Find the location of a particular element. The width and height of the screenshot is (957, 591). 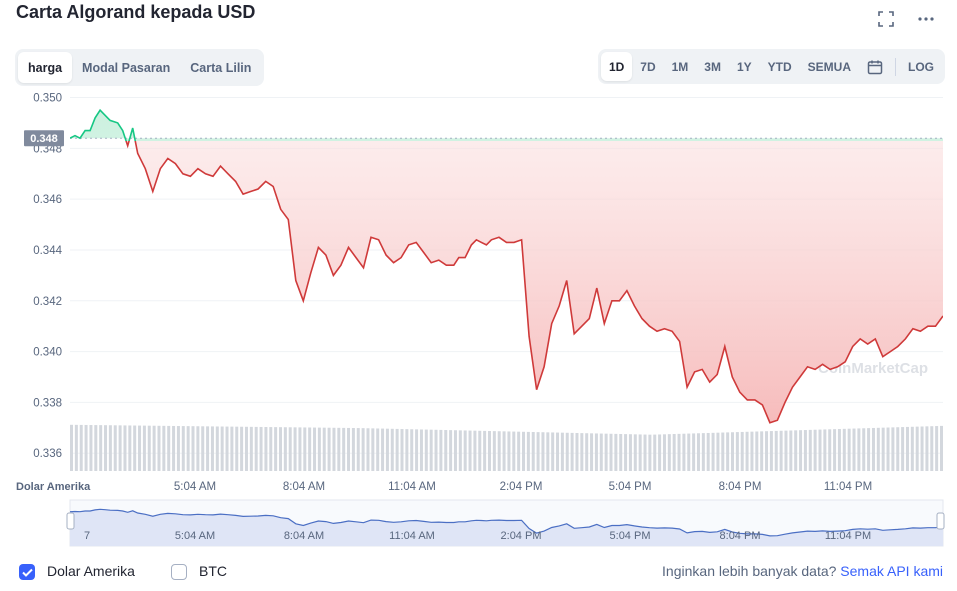

tab-candlestick: Carta Lilin is located at coordinates (221, 67).